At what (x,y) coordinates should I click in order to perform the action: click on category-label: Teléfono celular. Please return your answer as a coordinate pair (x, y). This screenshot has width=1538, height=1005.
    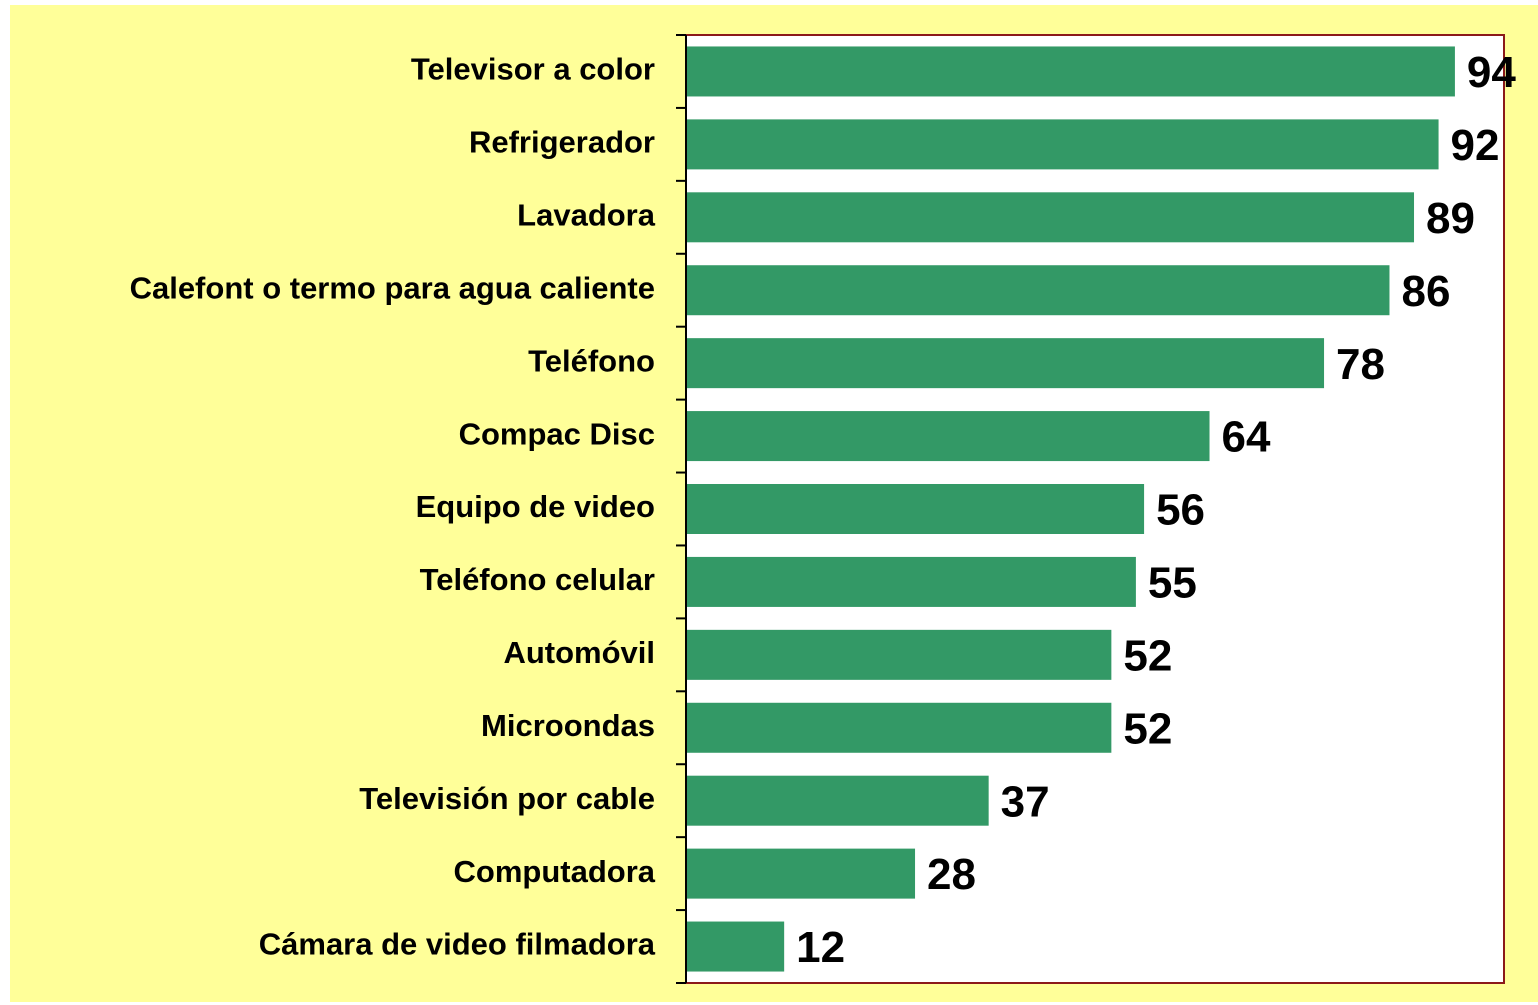
    Looking at the image, I should click on (537, 579).